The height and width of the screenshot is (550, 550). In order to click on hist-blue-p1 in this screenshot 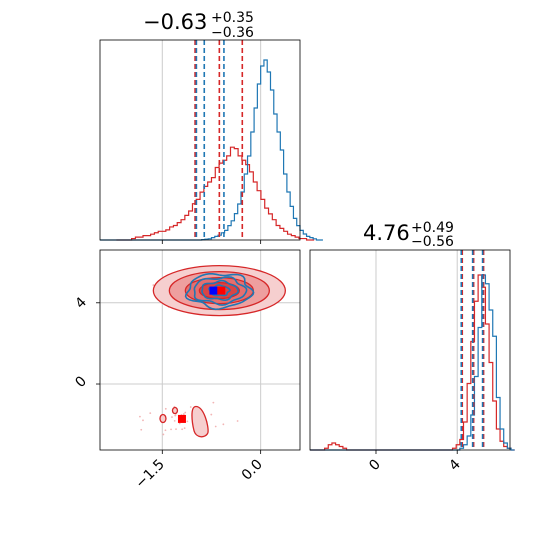, I will do `click(211, 150)`.